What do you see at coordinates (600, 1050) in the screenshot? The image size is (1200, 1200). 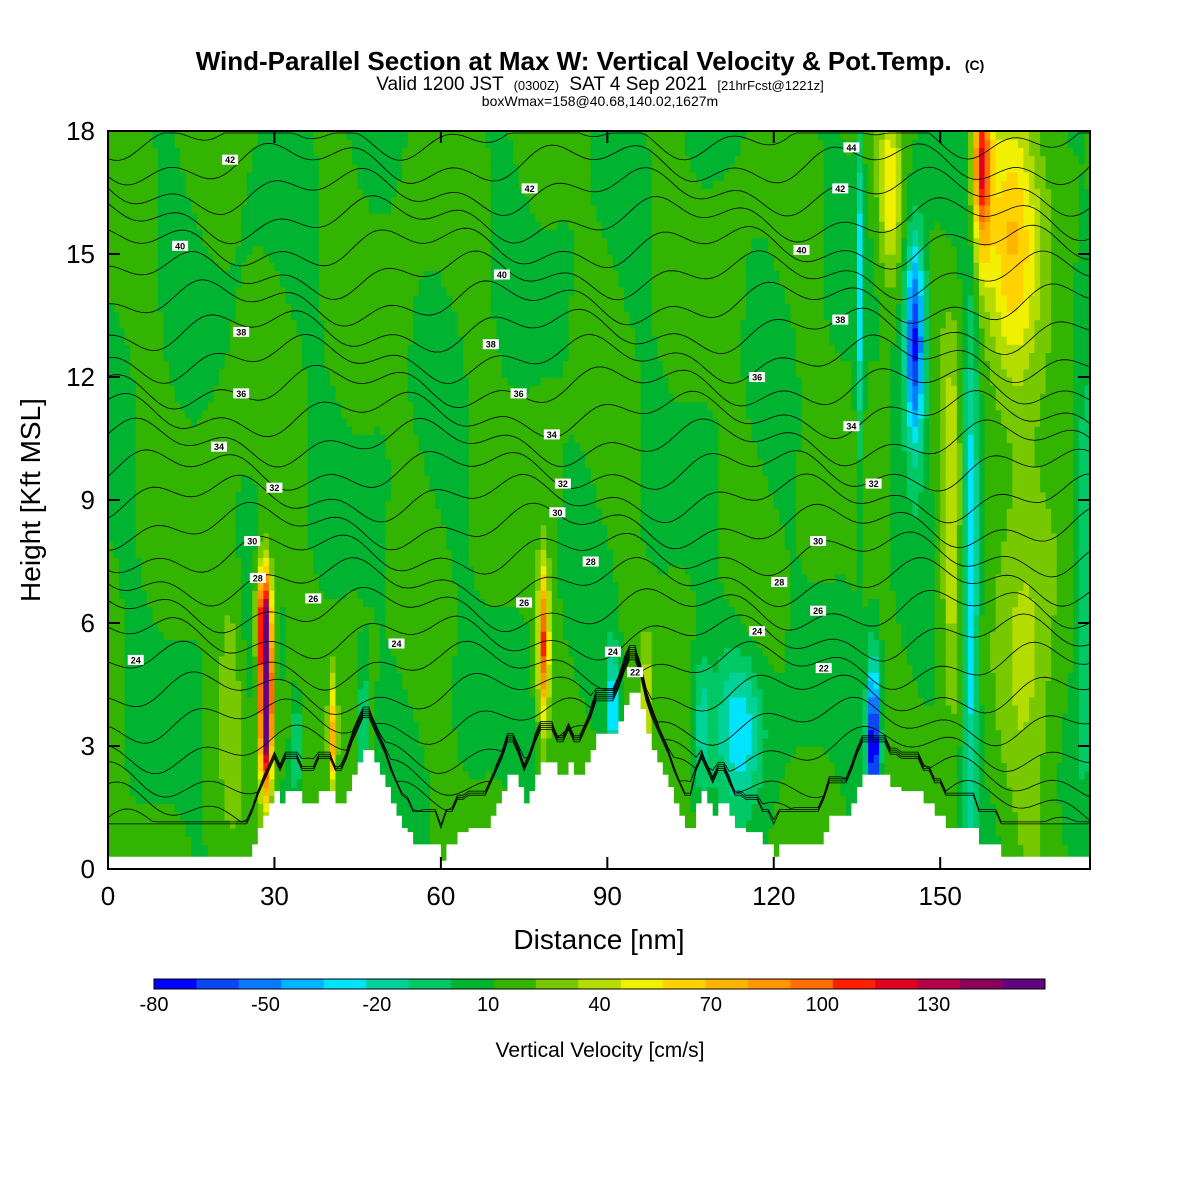 I see `colorbar-title: Vertical Velocity [cm/s]` at bounding box center [600, 1050].